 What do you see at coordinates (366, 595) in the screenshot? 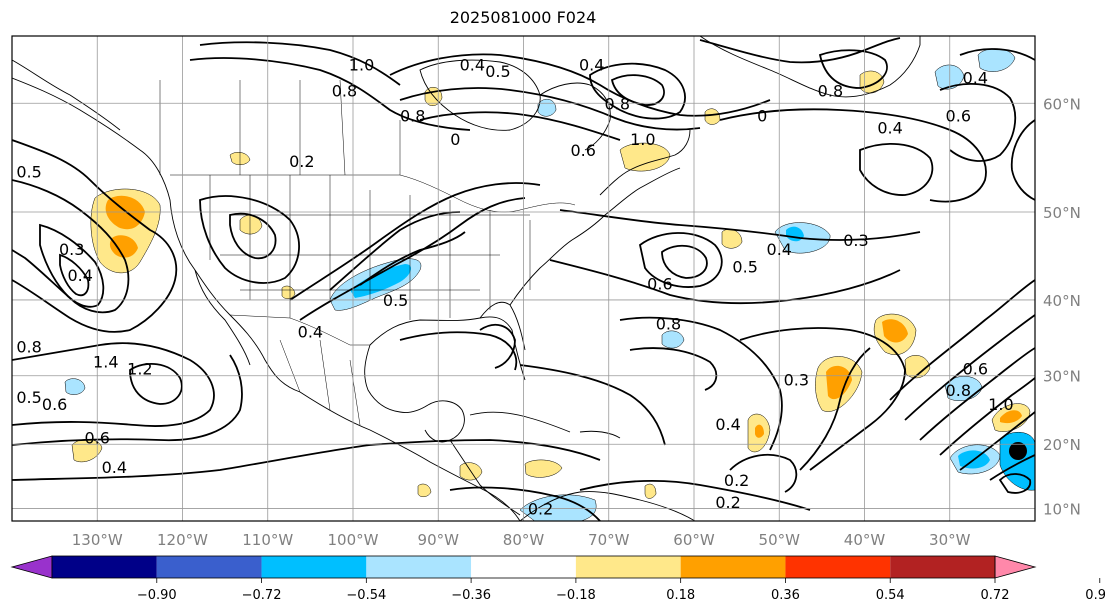
I see `colorbar-tick-label: −0.54` at bounding box center [366, 595].